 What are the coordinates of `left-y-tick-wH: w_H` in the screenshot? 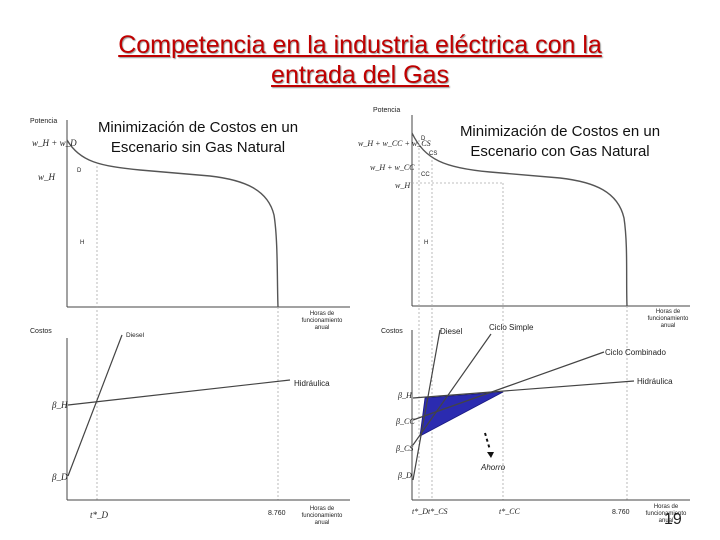 It's located at (47, 177).